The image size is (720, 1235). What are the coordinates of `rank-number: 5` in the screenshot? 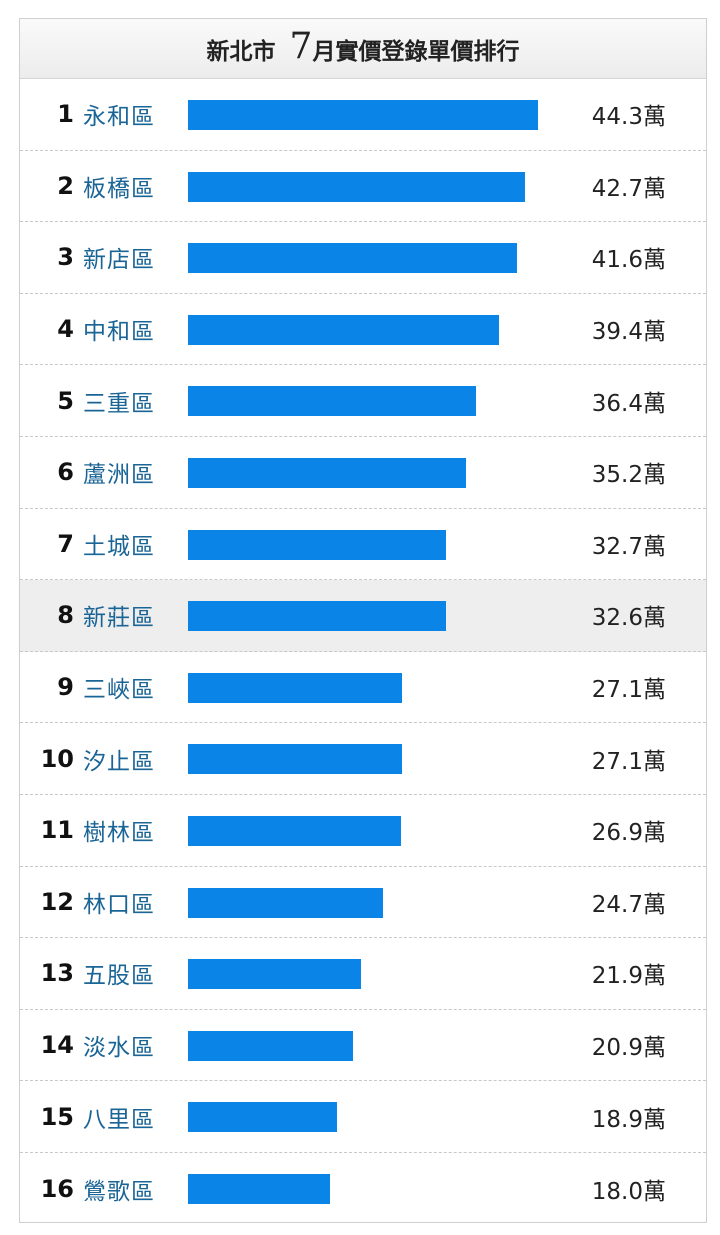 It's located at (65, 400).